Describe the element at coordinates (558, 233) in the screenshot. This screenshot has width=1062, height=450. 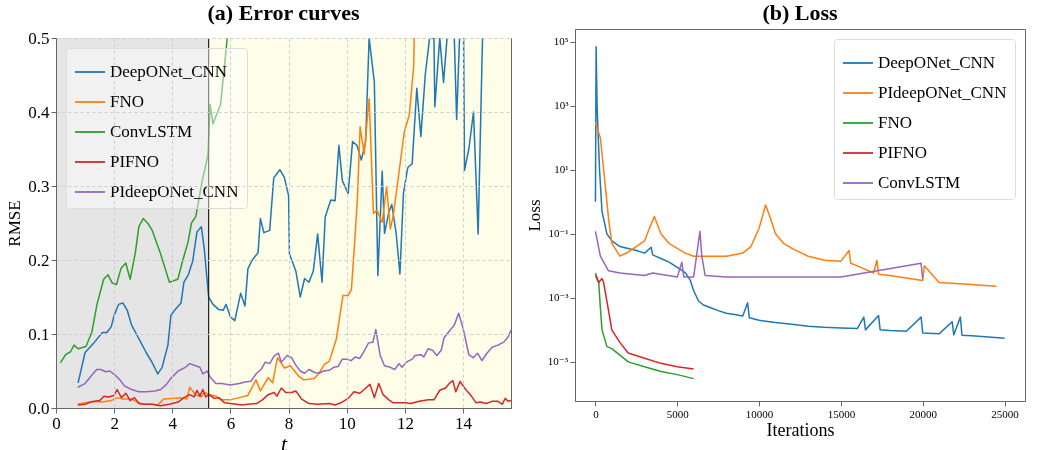
I see `y-tick-label: 10⁻¹` at that location.